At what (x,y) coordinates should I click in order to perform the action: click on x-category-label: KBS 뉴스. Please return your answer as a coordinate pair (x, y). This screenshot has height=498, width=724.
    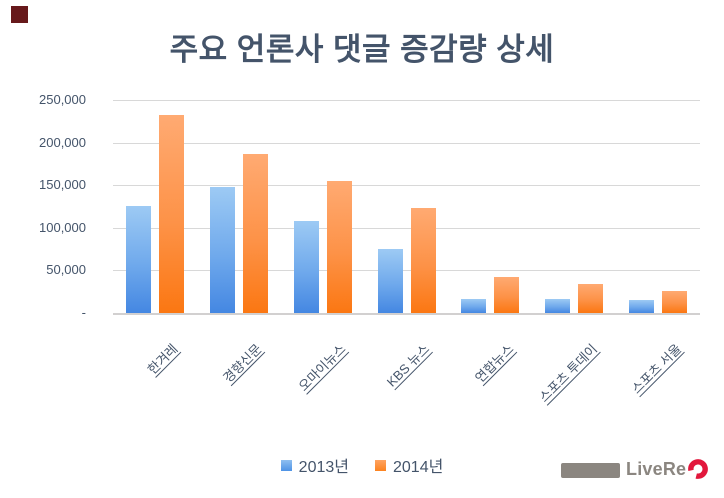
    Looking at the image, I should click on (408, 365).